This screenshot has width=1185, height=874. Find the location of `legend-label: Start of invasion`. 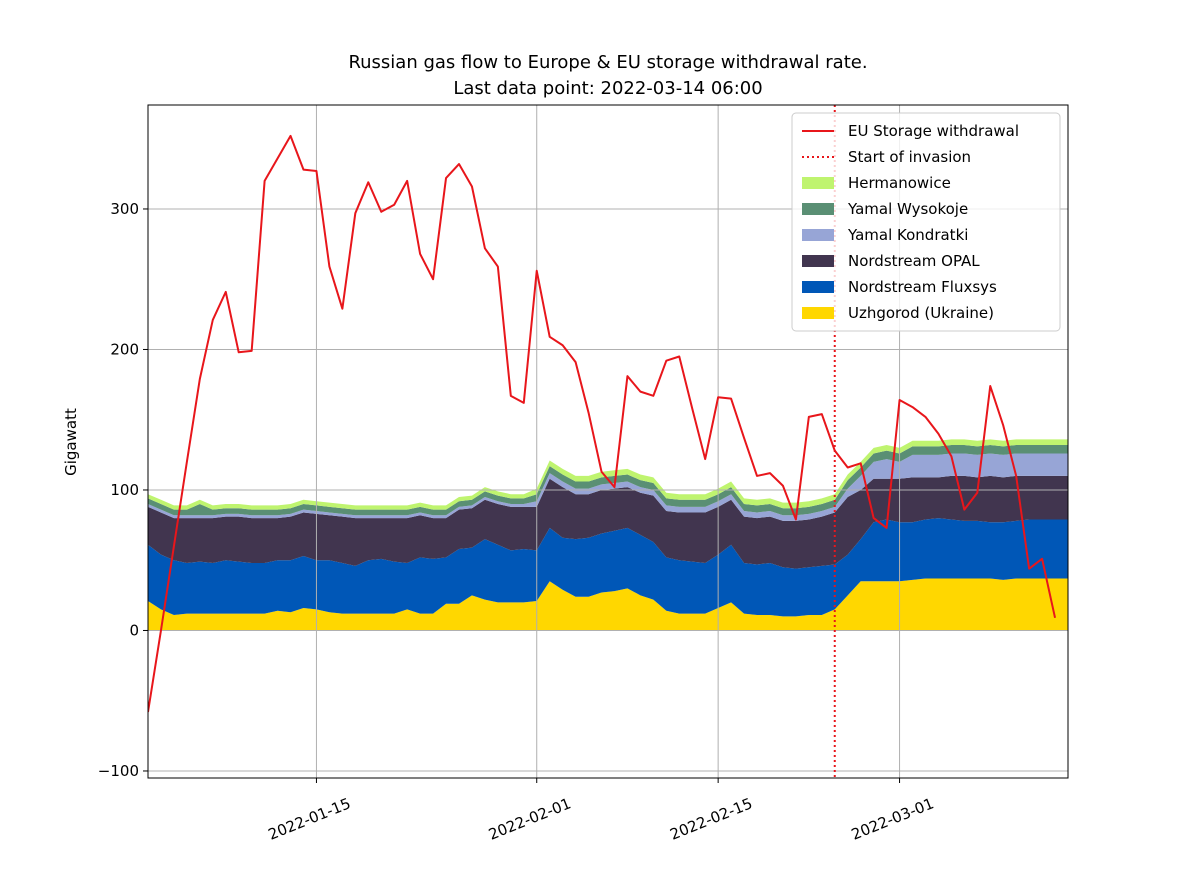

legend-label: Start of invasion is located at coordinates (909, 157).